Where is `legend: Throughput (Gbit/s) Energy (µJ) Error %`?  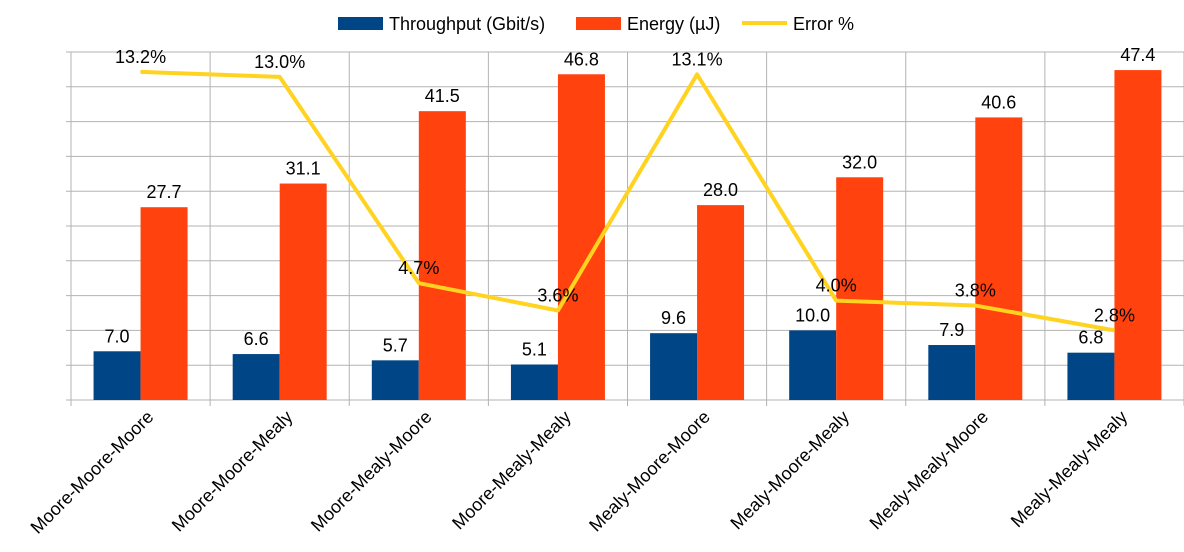
legend: Throughput (Gbit/s) Energy (µJ) Error % is located at coordinates (596, 24).